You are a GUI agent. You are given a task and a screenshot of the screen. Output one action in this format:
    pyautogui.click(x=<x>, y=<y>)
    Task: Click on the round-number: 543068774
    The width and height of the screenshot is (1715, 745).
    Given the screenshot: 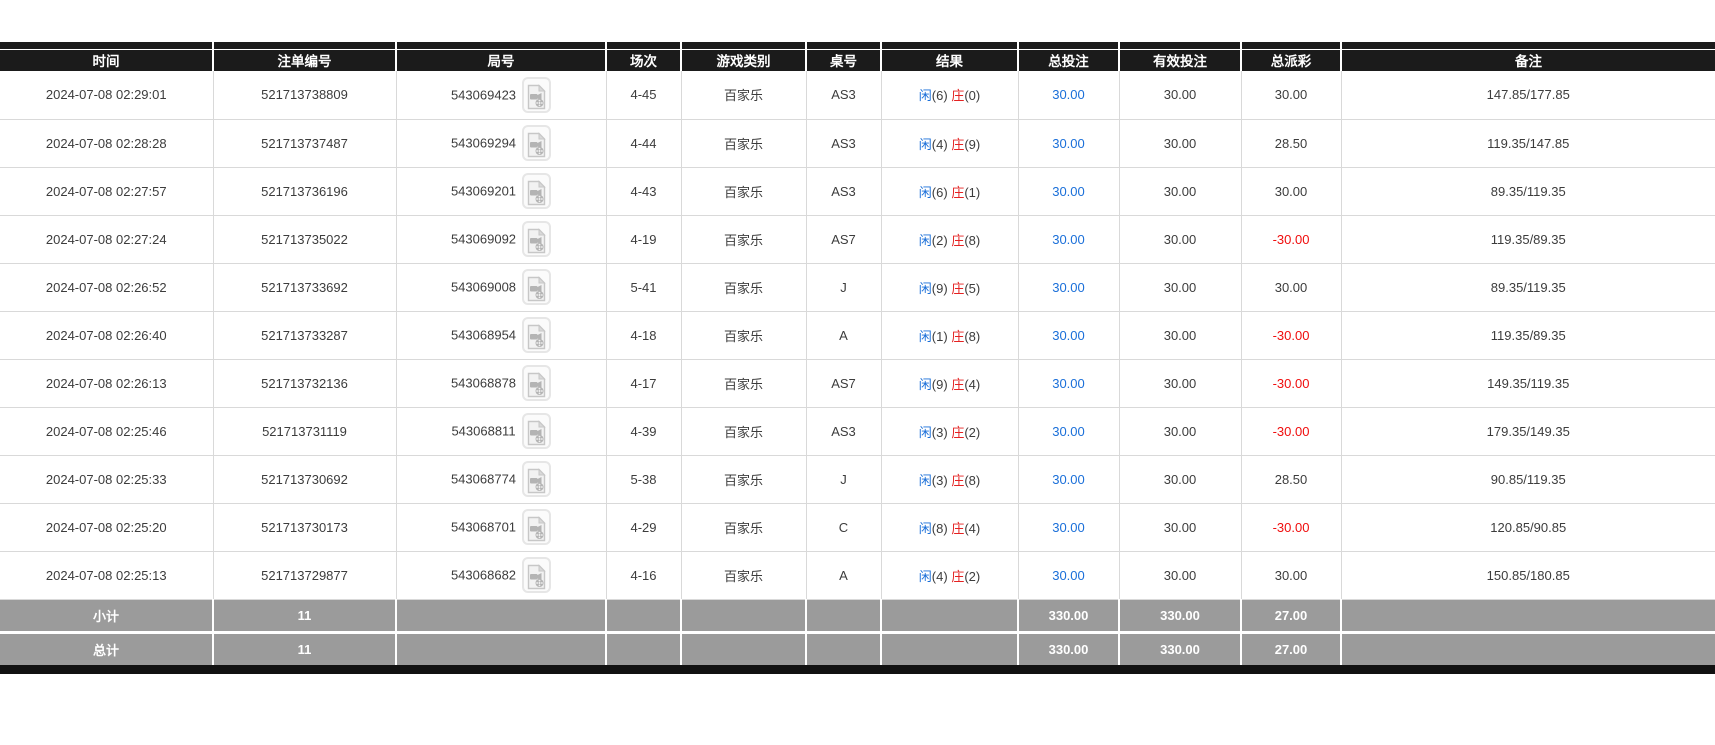 What is the action you would take?
    pyautogui.click(x=483, y=479)
    